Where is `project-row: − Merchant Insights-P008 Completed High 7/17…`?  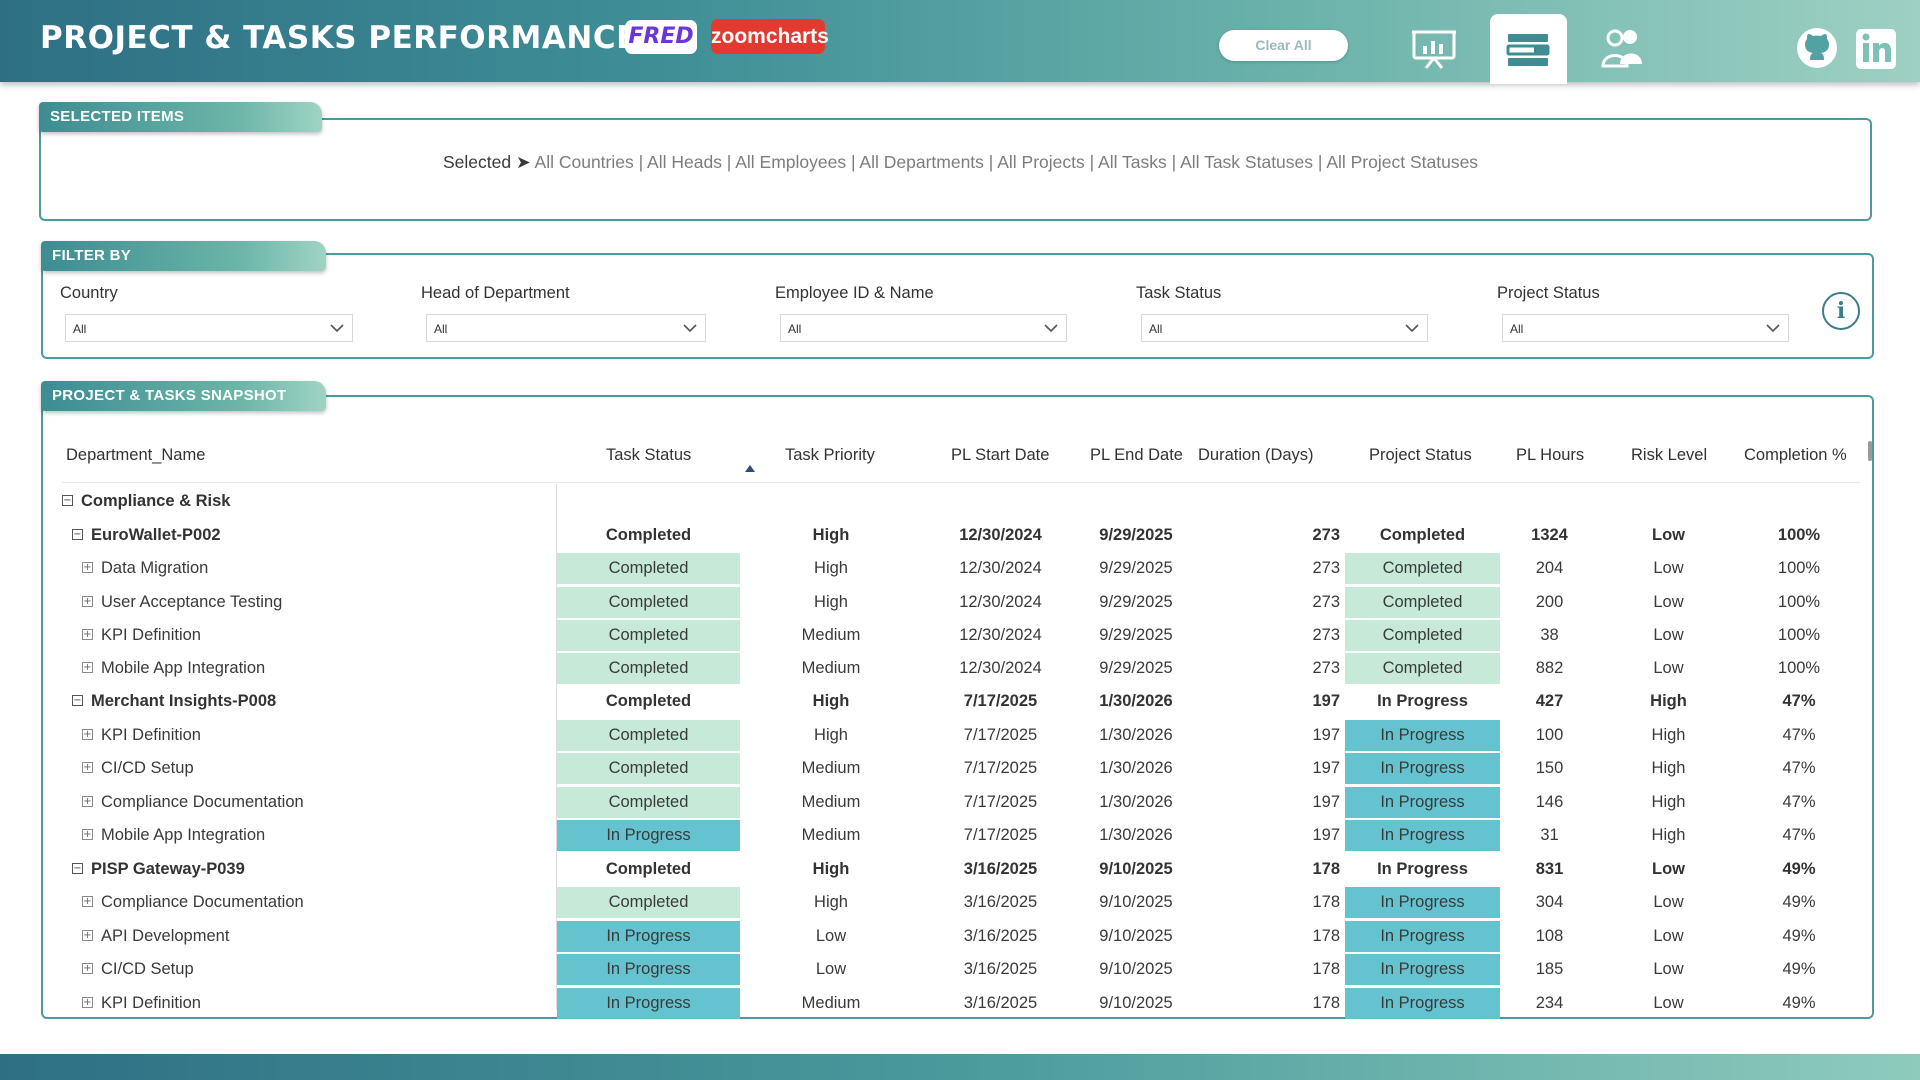
project-row: − Merchant Insights-P008 Completed High 7/17… is located at coordinates (960, 701).